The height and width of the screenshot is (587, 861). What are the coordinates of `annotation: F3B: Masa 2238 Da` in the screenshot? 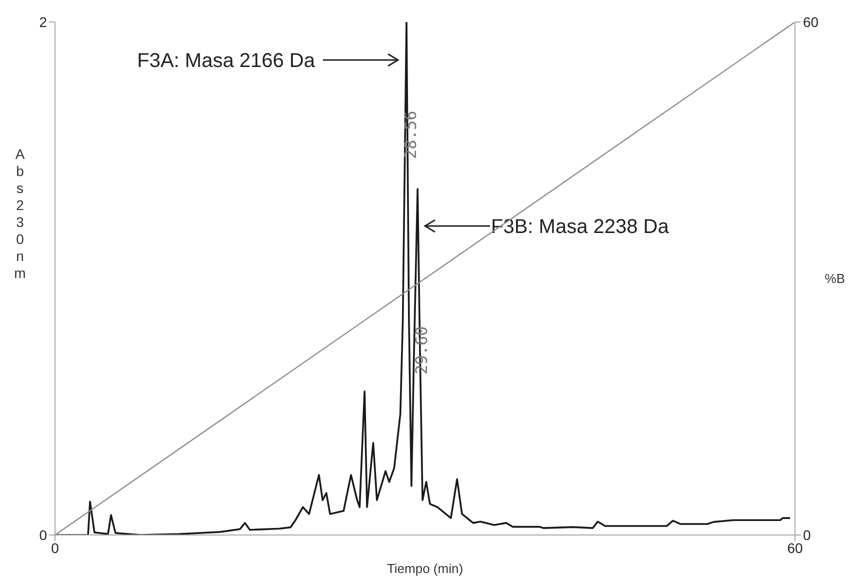 It's located at (580, 227).